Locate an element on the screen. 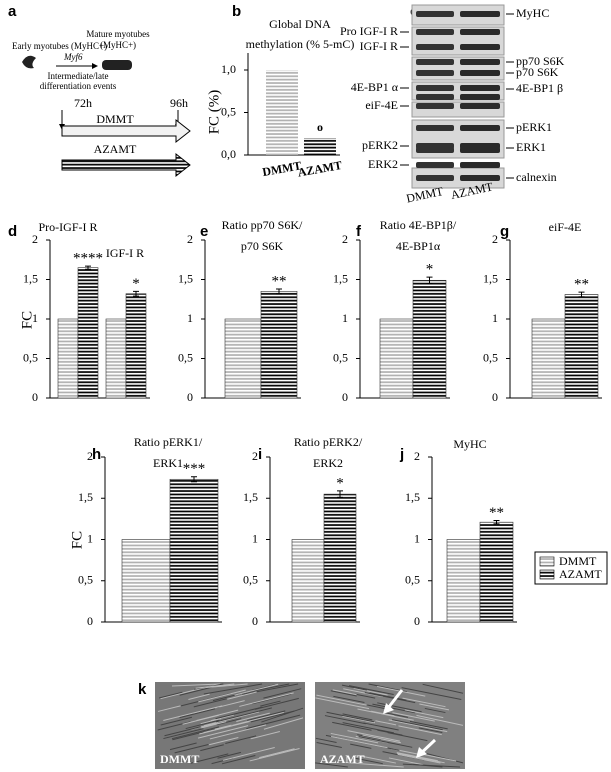 Image resolution: width=611 pixels, height=772 pixels. micrographs: k DMMT AZAMT is located at coordinates (301, 725).